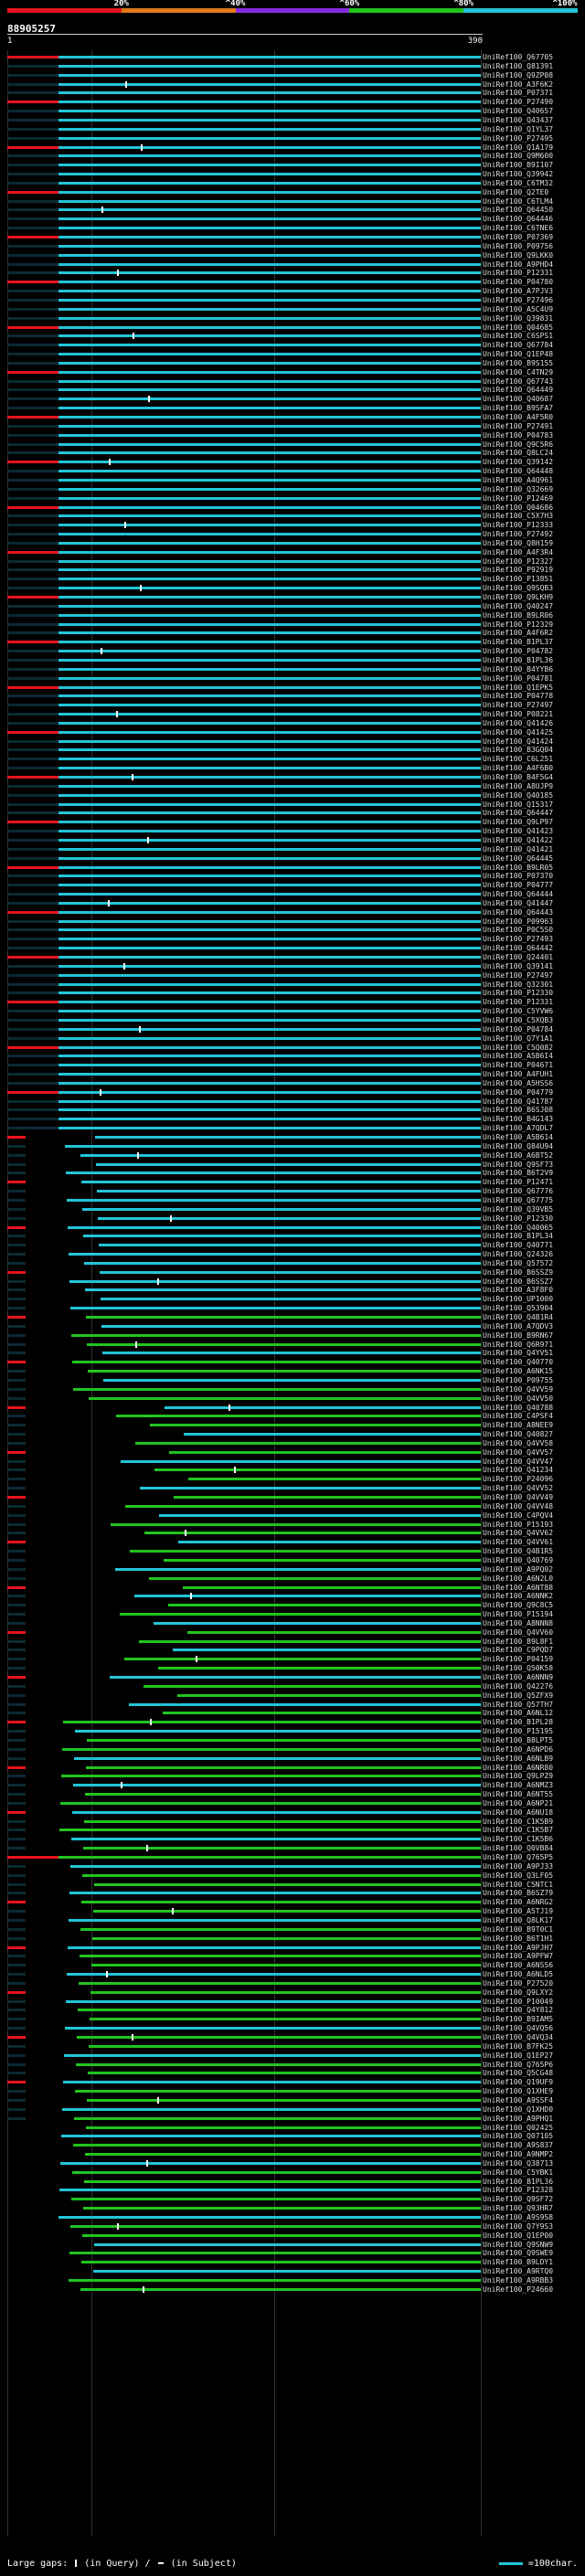 The height and width of the screenshot is (2576, 585). What do you see at coordinates (293, 138) in the screenshot?
I see `hit-row: UniRef100_P27495` at bounding box center [293, 138].